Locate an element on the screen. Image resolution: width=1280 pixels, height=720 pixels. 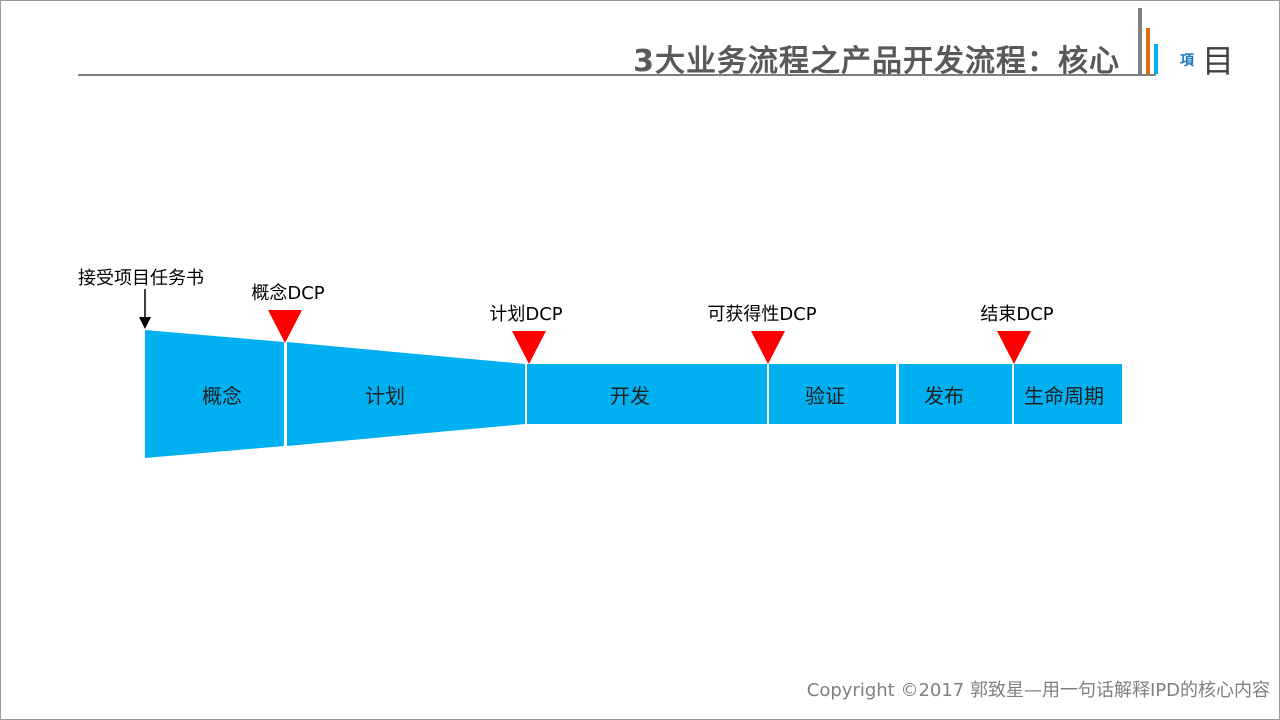
logo-bar-blue is located at coordinates (1156, 59).